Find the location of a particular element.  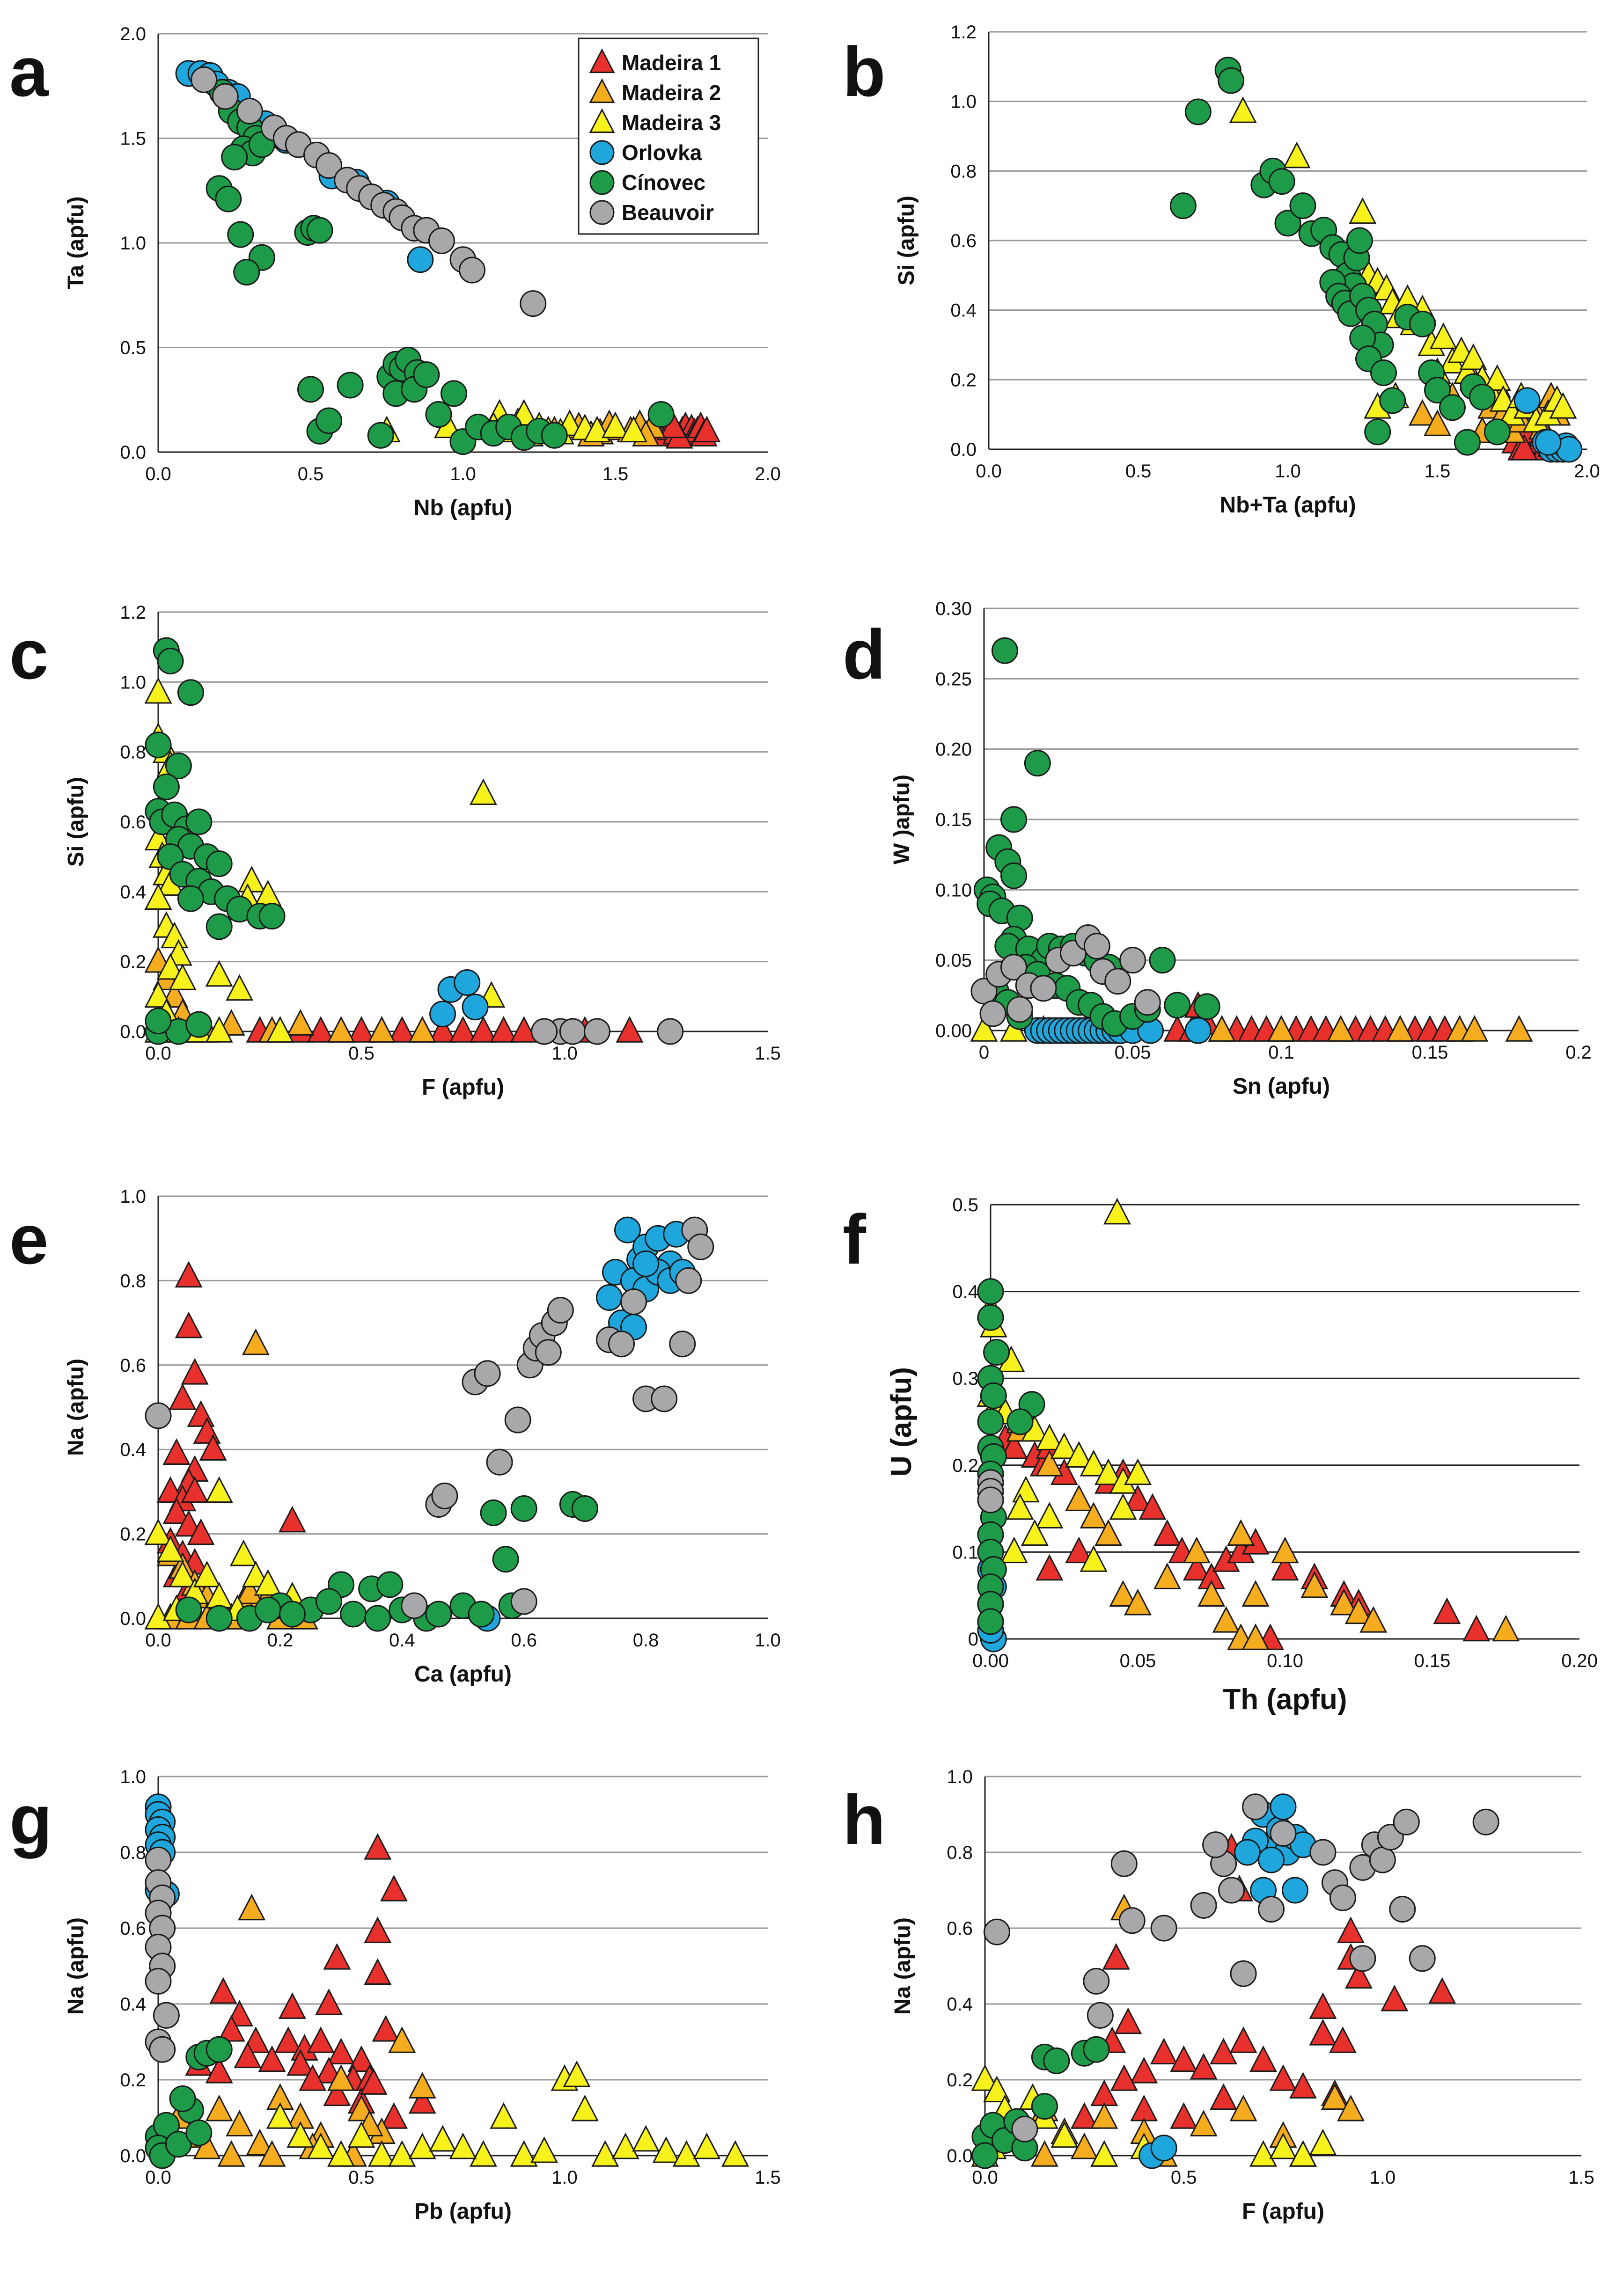

y-tick-label: 0.20 is located at coordinates (953, 750).